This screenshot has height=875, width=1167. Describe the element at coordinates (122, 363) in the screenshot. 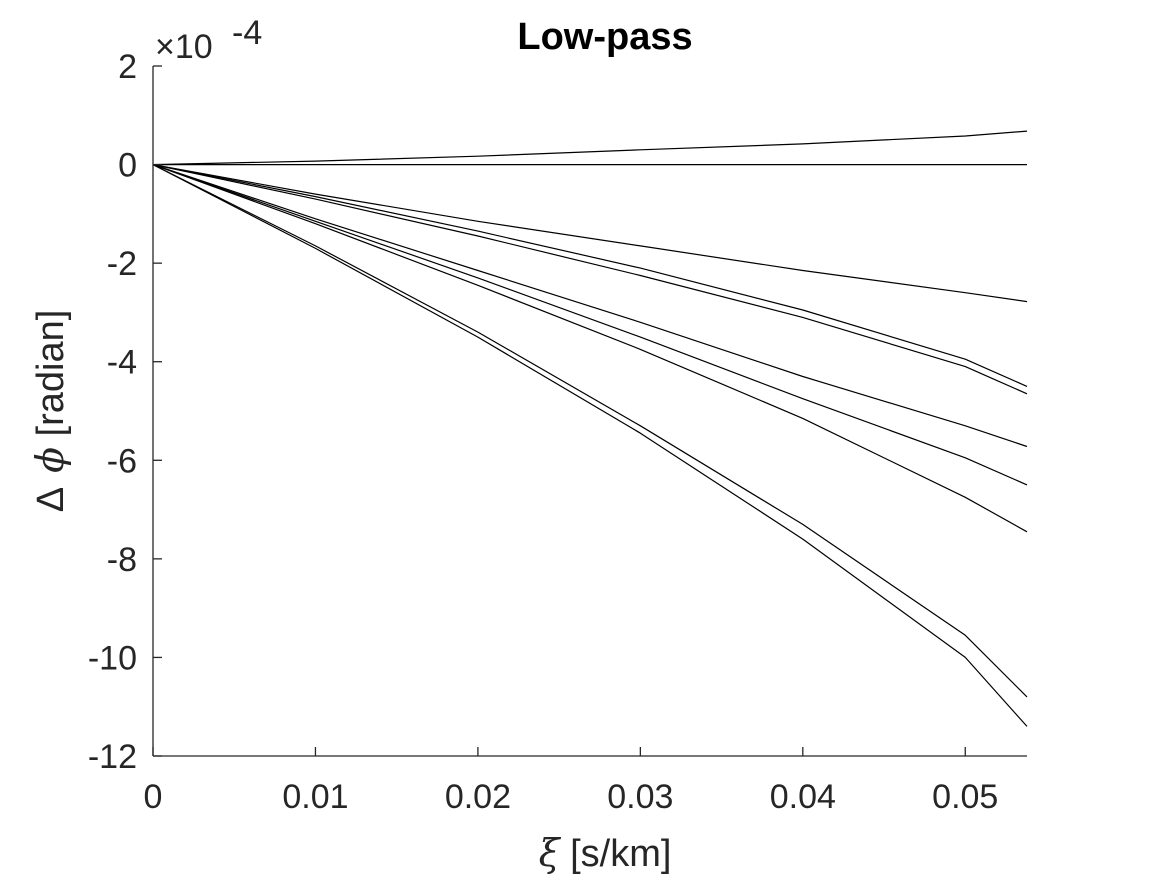

I see `y-tick-label: -4` at that location.